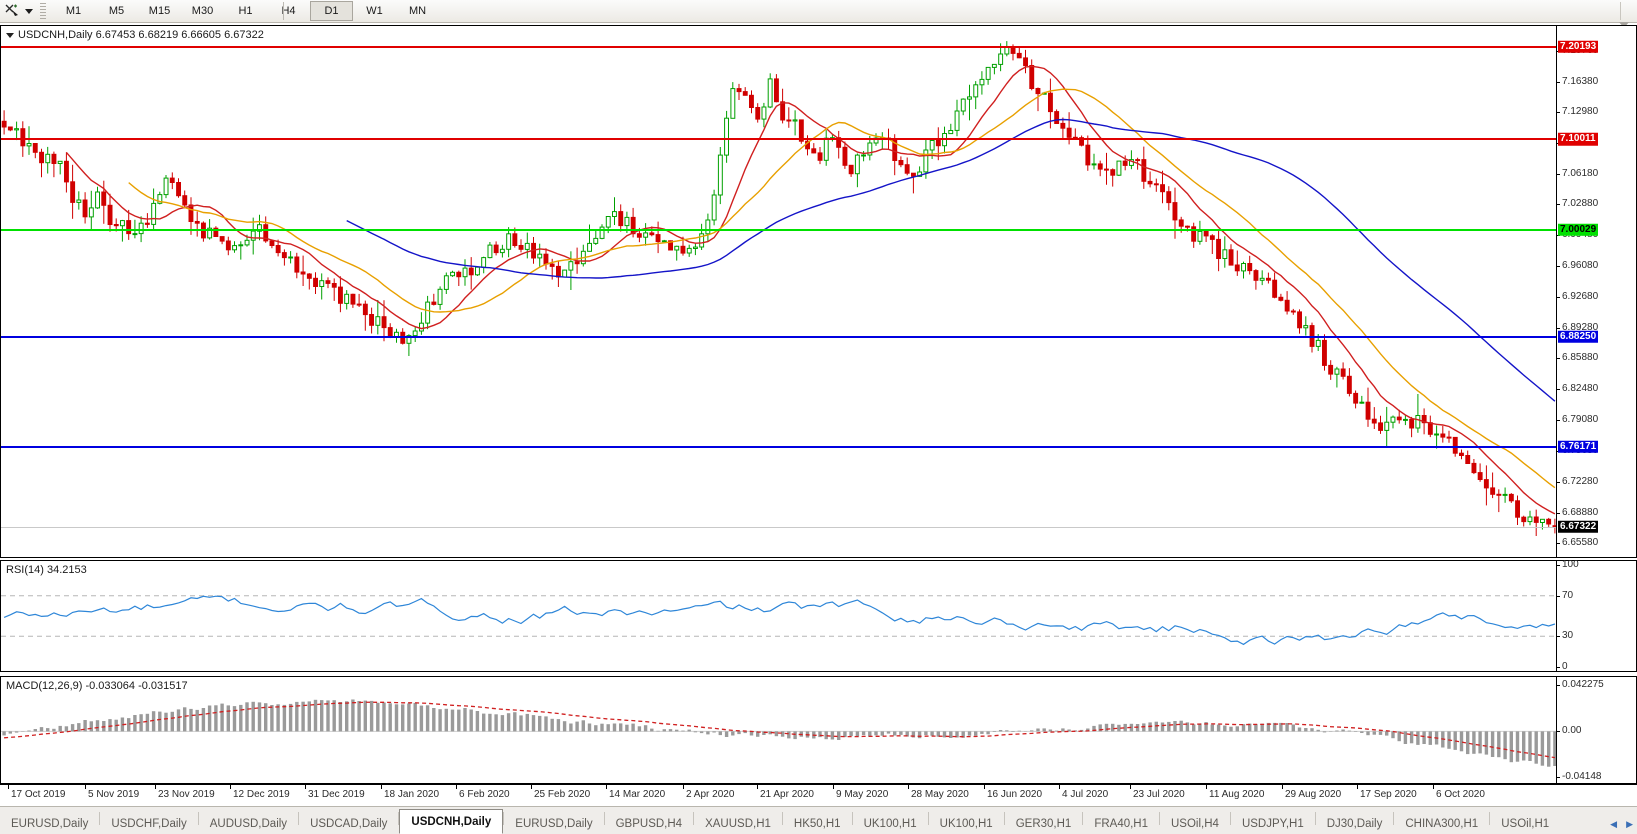  What do you see at coordinates (1578, 337) in the screenshot?
I see `price-level-tag: 6.88250` at bounding box center [1578, 337].